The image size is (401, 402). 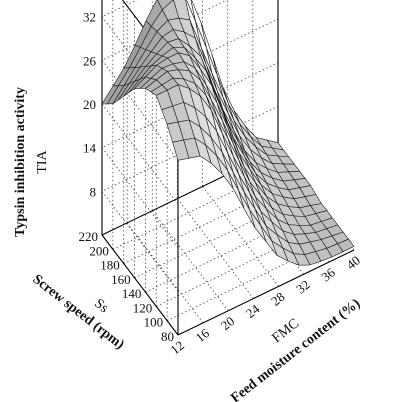 I want to click on y-tick-4: 160, so click(x=121, y=279).